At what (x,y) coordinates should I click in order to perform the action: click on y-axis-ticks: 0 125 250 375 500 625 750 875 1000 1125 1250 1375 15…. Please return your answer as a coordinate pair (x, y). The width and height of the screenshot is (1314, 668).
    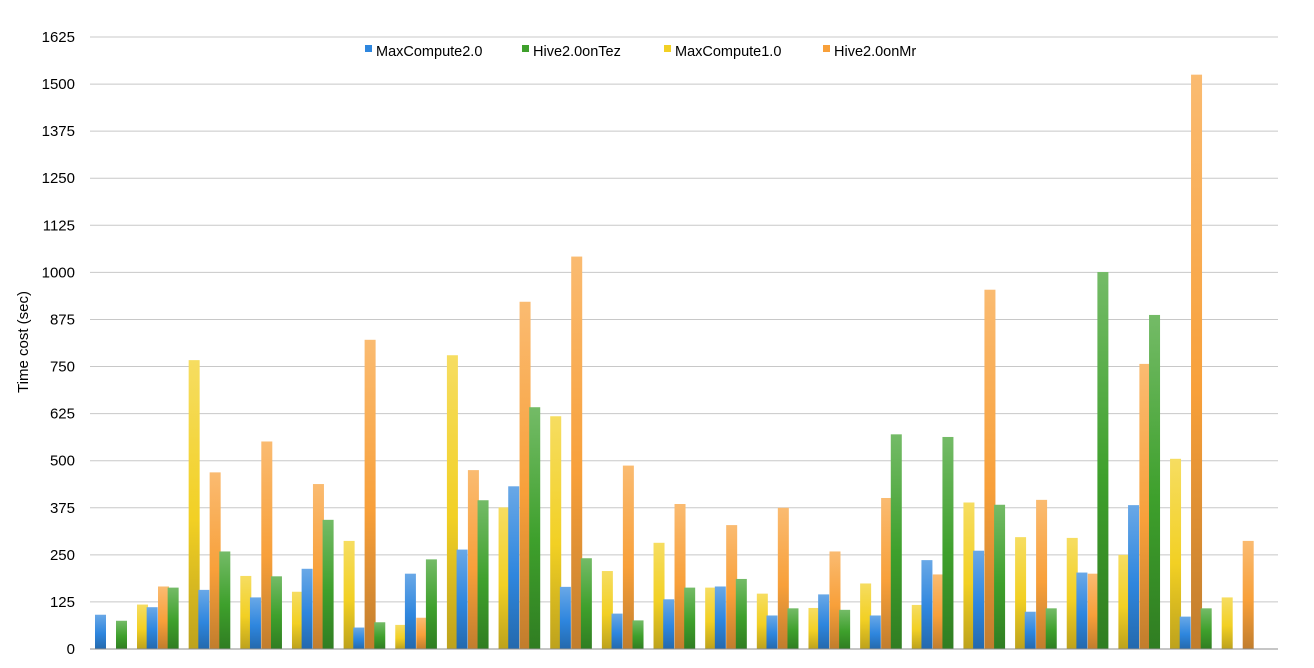
    Looking at the image, I should click on (58, 343).